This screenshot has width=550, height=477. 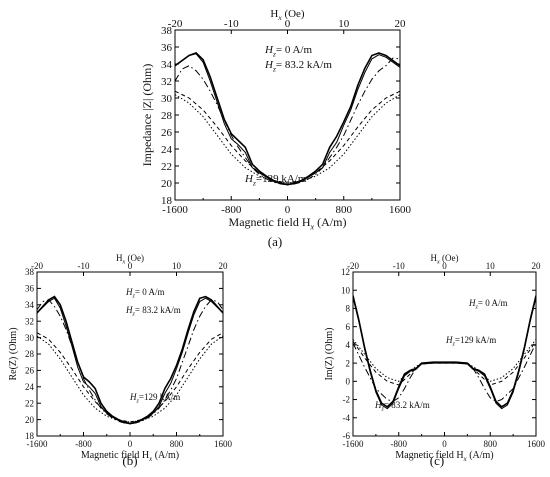 What do you see at coordinates (275, 241) in the screenshot?
I see `panel-label: (a)` at bounding box center [275, 241].